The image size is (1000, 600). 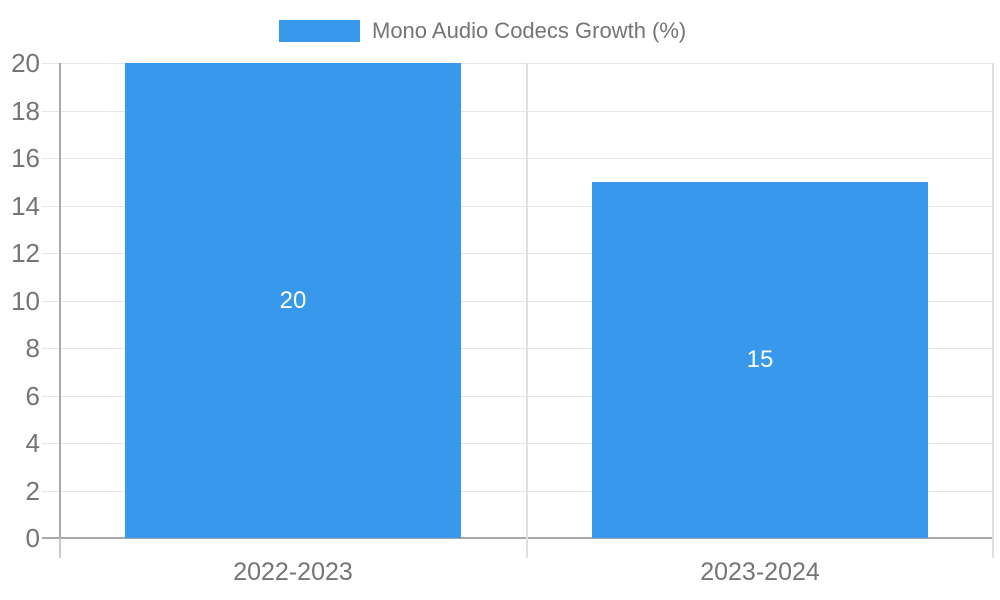 I want to click on y-tick-label: 12, so click(x=25, y=253).